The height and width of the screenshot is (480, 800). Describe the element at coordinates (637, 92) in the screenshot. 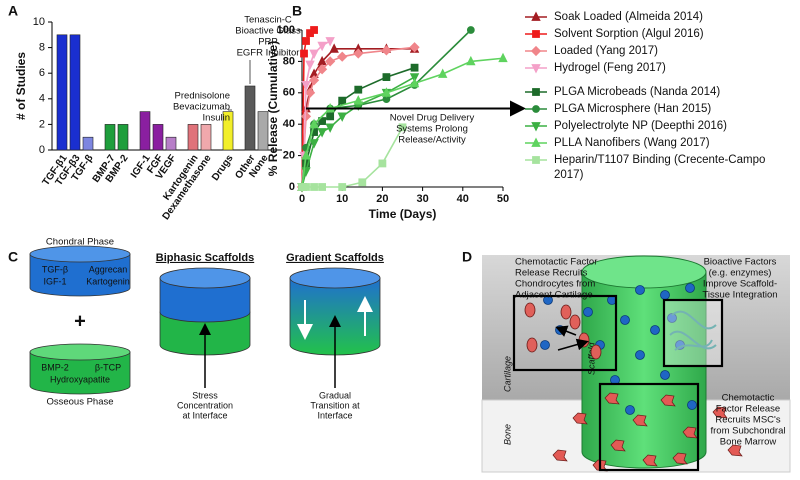

I see `legend-label: PLGA Microbeads (Nanda 2014)` at that location.